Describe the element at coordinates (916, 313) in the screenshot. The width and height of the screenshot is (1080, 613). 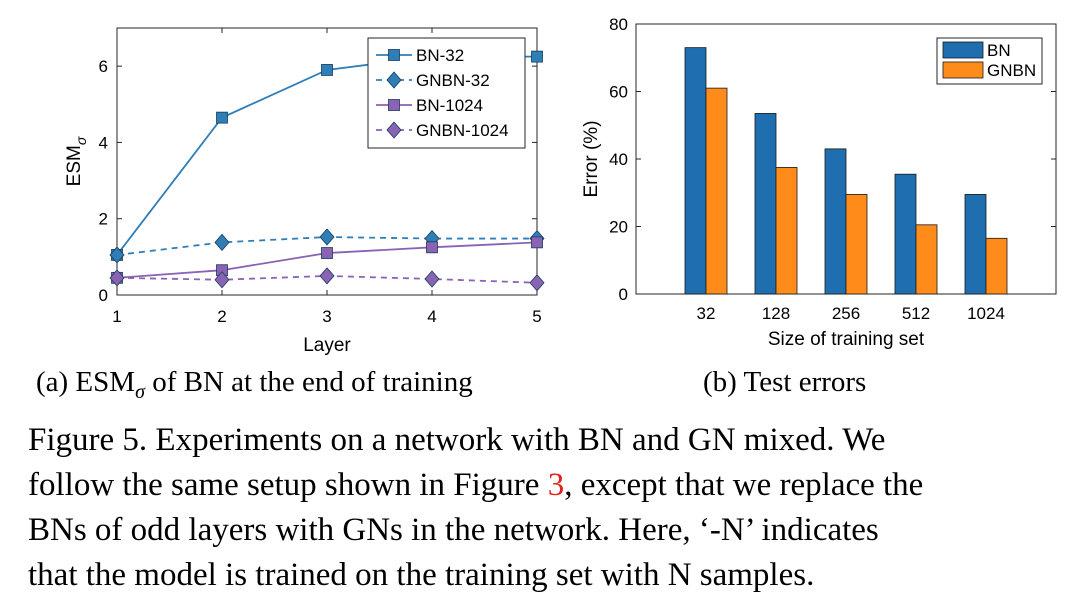
I see `x-tick-label: 512` at that location.